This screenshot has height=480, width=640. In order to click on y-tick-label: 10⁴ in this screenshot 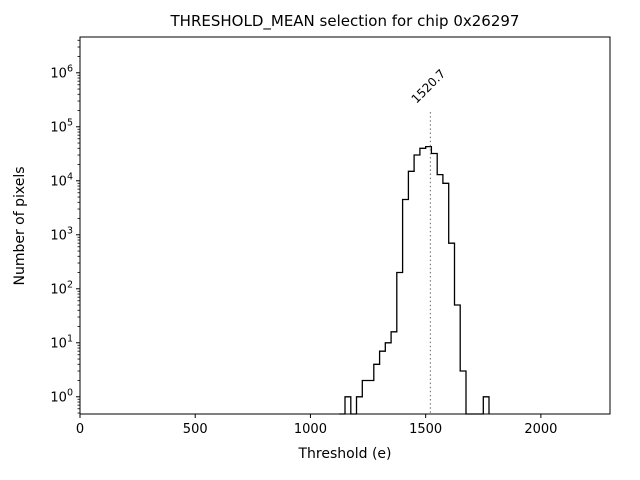, I will do `click(61, 180)`.